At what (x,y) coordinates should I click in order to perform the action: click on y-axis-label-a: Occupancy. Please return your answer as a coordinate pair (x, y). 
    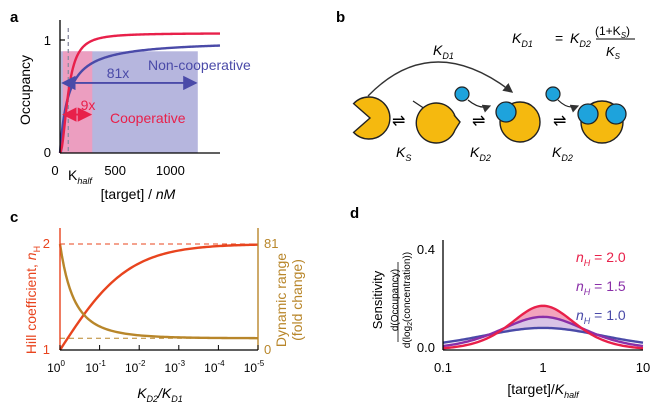
    Looking at the image, I should click on (25, 90).